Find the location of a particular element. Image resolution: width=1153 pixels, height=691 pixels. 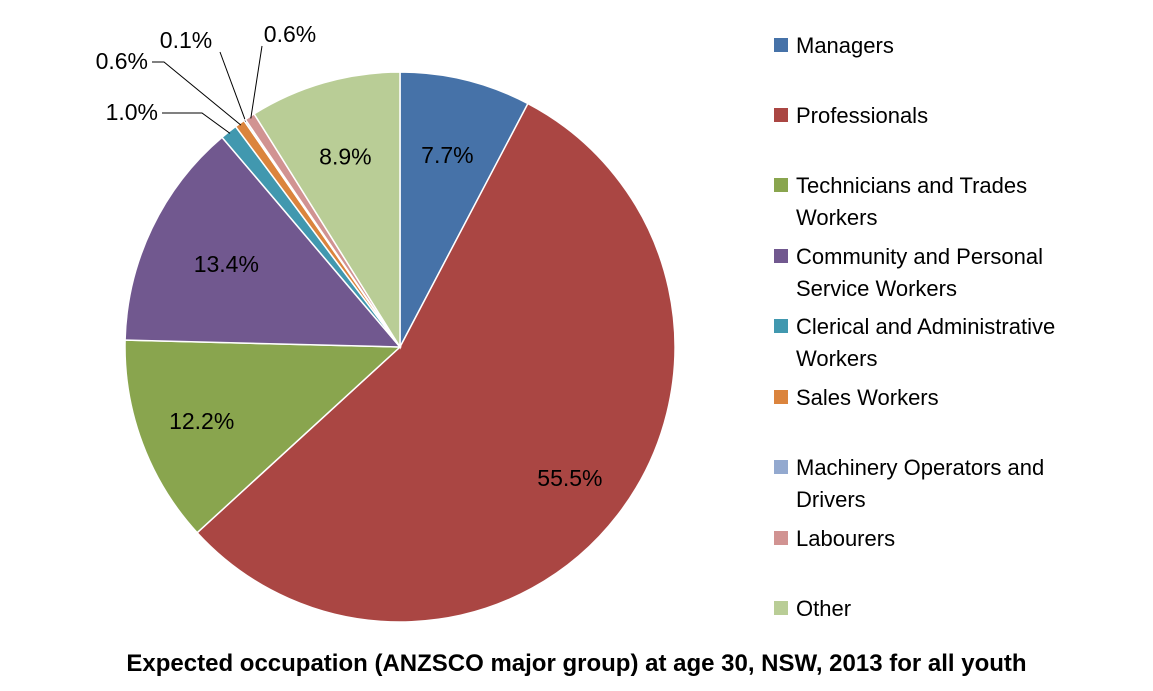

pie-slice-technicians-and-trades-workers is located at coordinates (263, 436).